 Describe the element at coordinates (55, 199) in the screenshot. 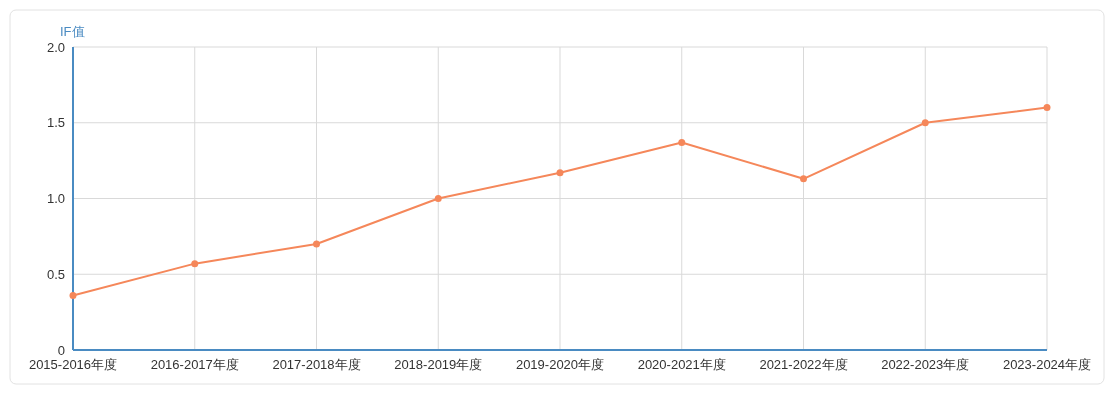

I see `y-tick-label: 1.0` at that location.